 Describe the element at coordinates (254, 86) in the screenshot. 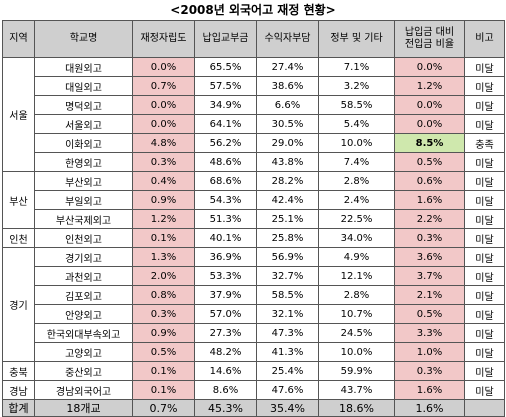

I see `table-row: 대일외고 0.7% 57.5% 38.6% 3.2% 1.2% 미달` at that location.